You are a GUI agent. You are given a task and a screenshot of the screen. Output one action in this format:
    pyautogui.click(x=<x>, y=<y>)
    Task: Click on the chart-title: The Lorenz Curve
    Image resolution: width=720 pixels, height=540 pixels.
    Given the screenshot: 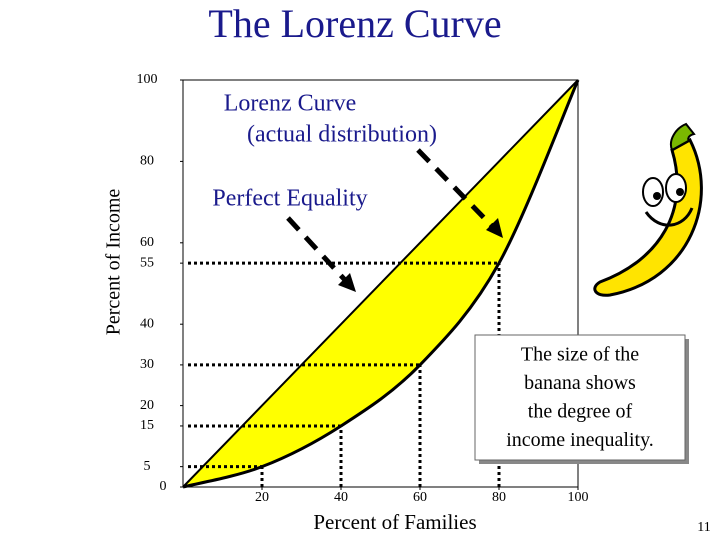 What is the action you would take?
    pyautogui.click(x=354, y=23)
    